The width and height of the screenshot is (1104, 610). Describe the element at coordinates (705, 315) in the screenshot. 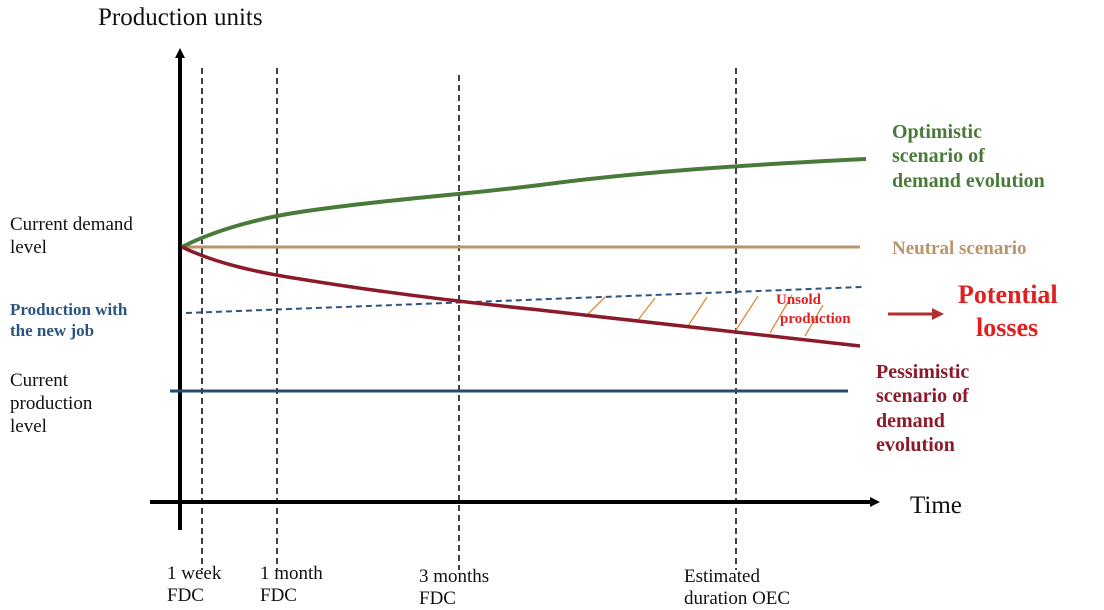

I see `unsold-production-hatch` at that location.